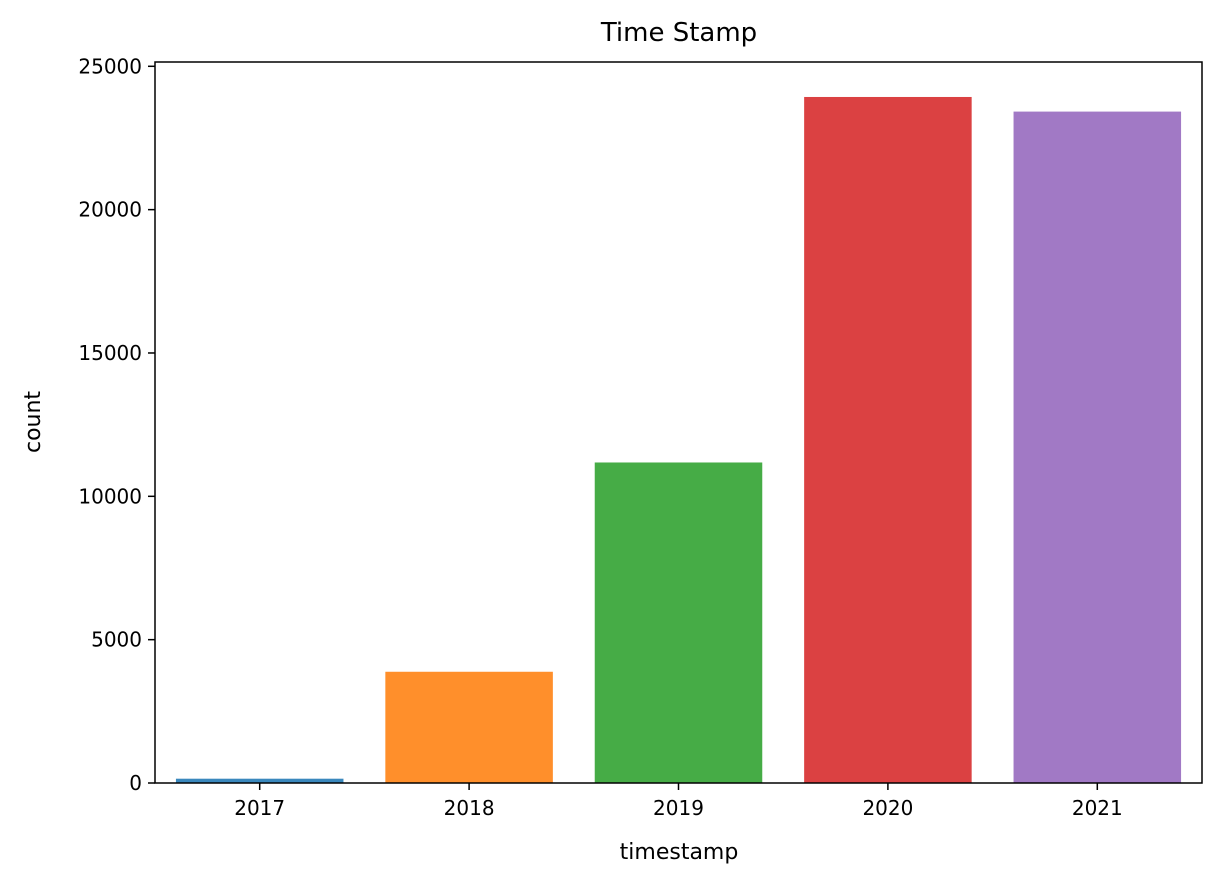  What do you see at coordinates (678, 622) in the screenshot?
I see `bar-2019` at bounding box center [678, 622].